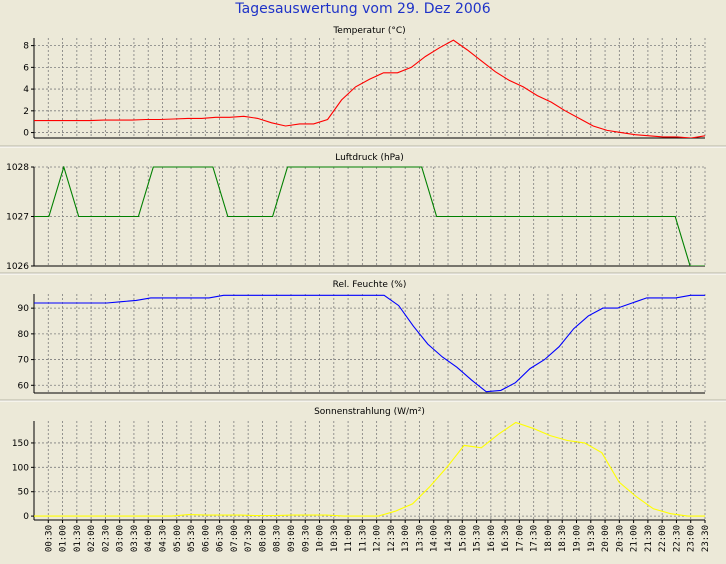 The width and height of the screenshot is (726, 564). What do you see at coordinates (363, 9) in the screenshot?
I see `chart-main-title: Tagesauswertung vom 29. Dez 2006` at bounding box center [363, 9].